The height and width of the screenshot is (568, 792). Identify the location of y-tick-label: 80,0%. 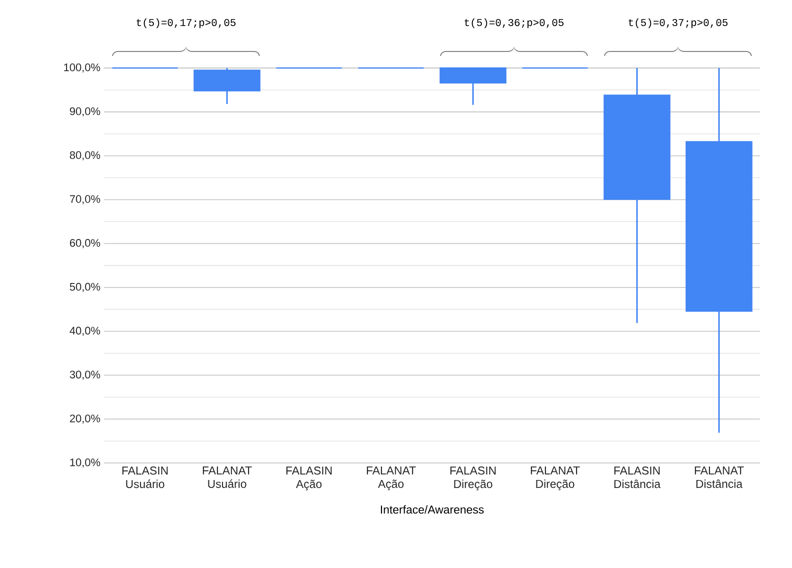
(85, 155).